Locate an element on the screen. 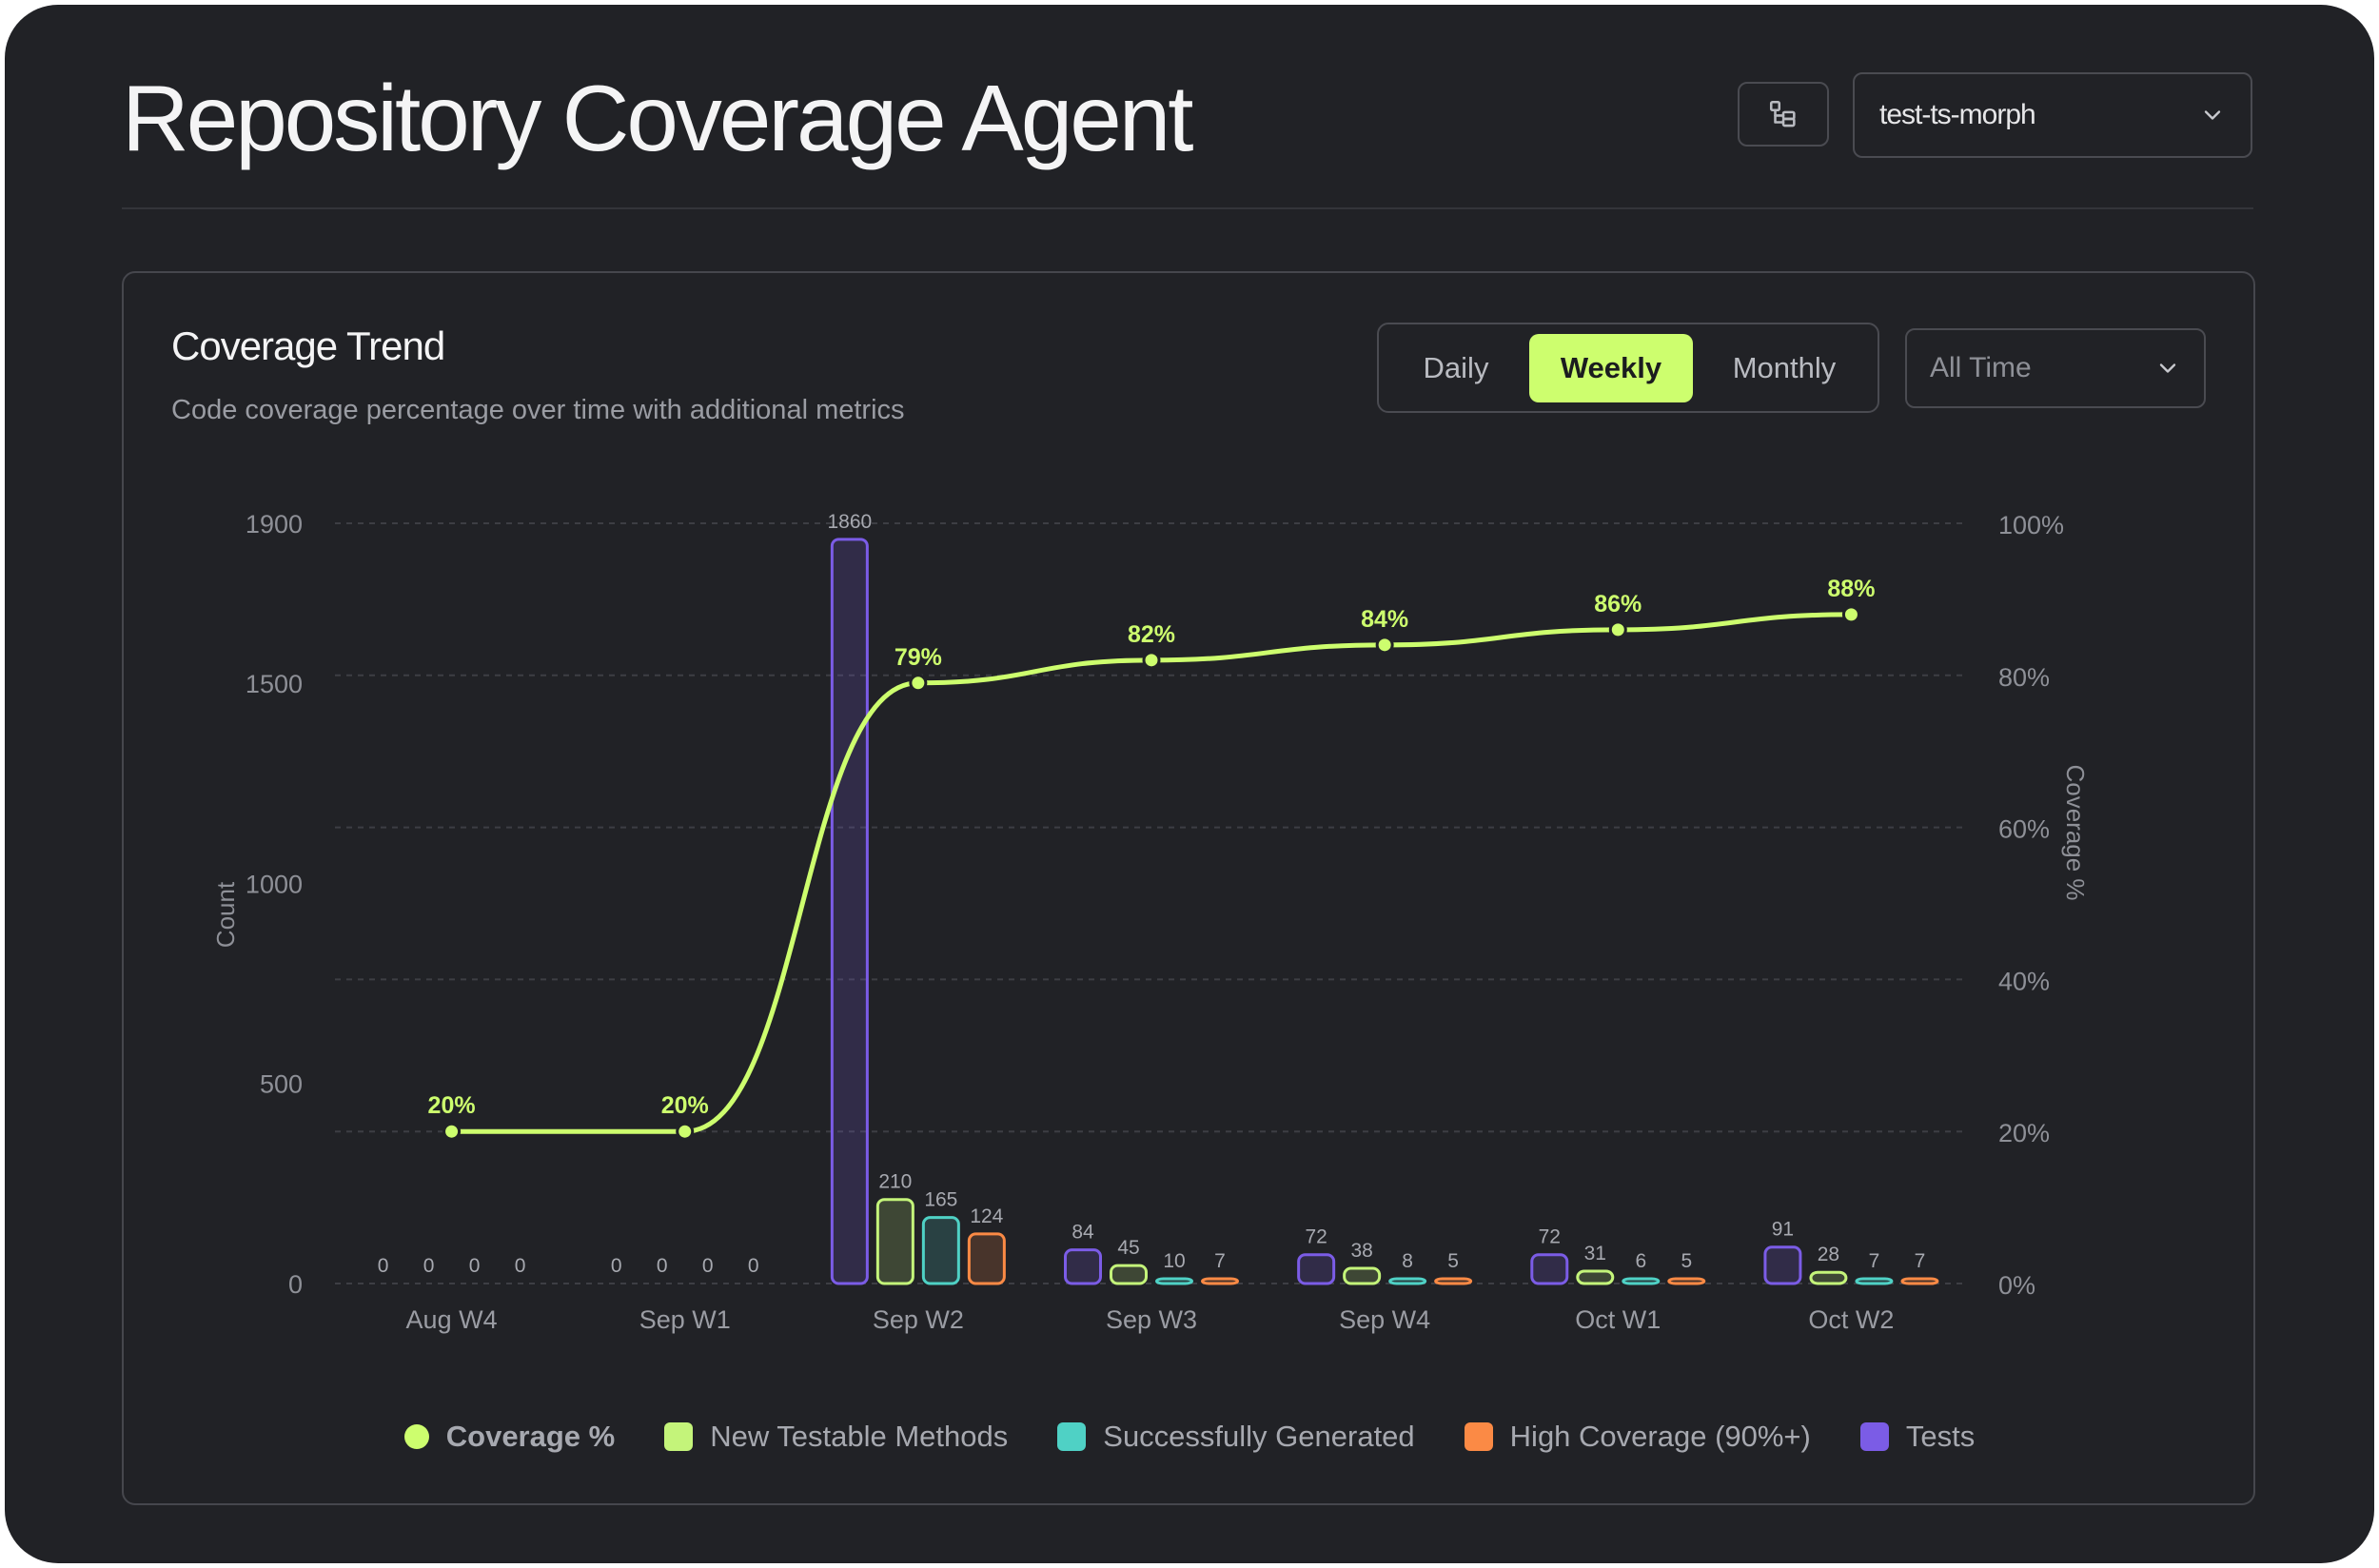  right-axis-tick-label: 0% is located at coordinates (2016, 1285).